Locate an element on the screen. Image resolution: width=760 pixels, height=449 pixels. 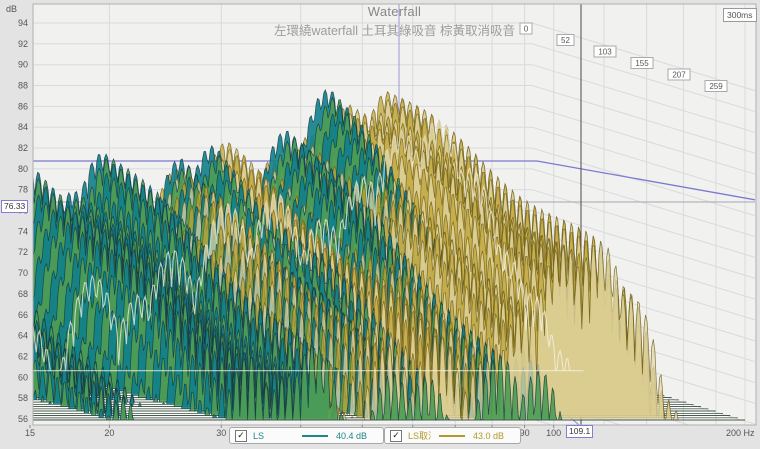
db-tick-label: 68 is located at coordinates (23, 294).